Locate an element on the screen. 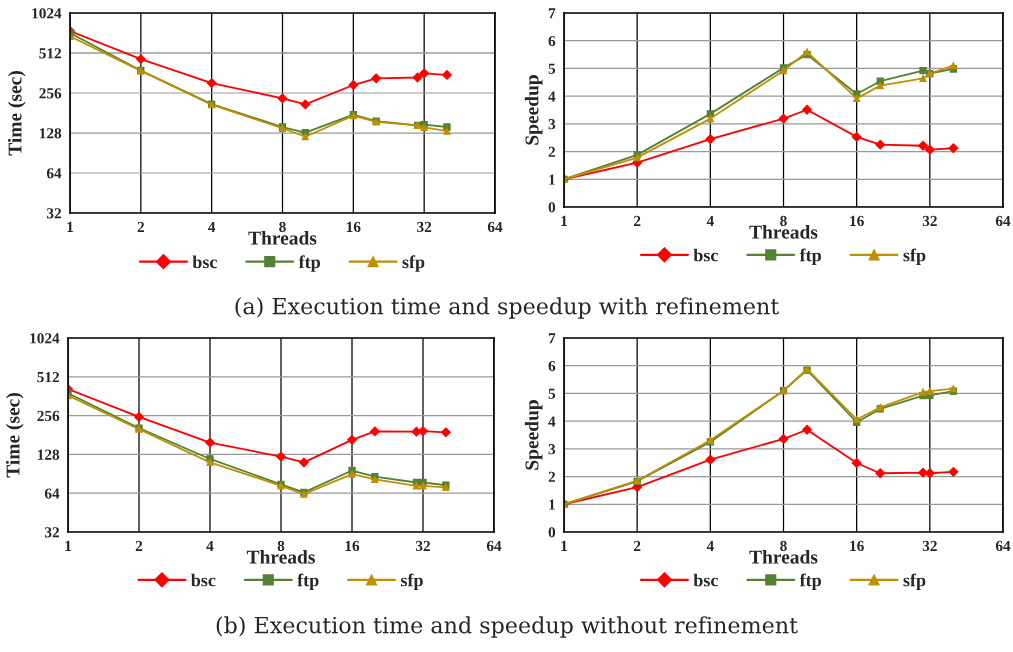 This screenshot has height=652, width=1013. text: (b) Execution time and speedup without refinement is located at coordinates (507, 627).